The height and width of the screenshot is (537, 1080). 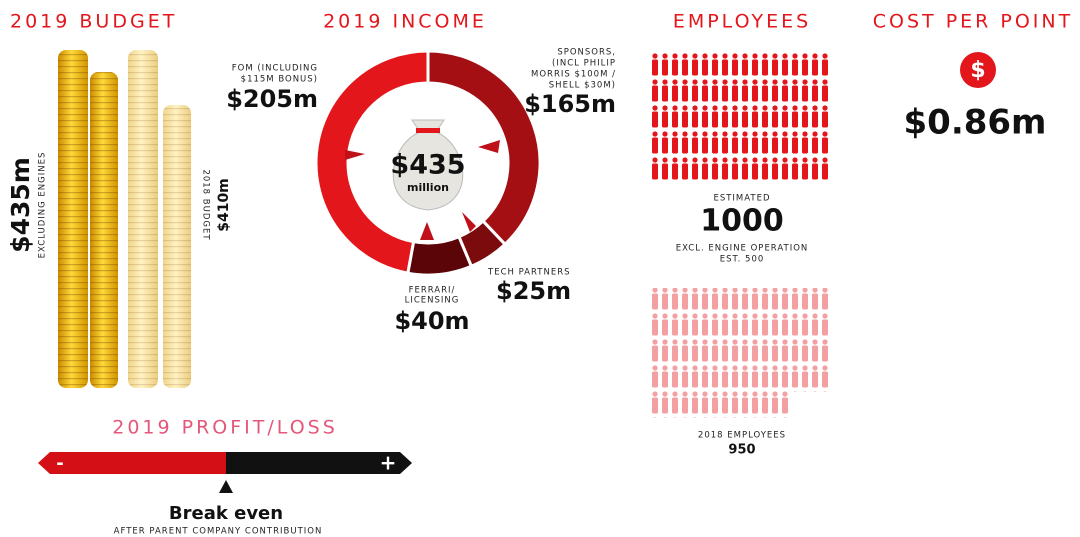 What do you see at coordinates (226, 513) in the screenshot?
I see `profit-result: Break even` at bounding box center [226, 513].